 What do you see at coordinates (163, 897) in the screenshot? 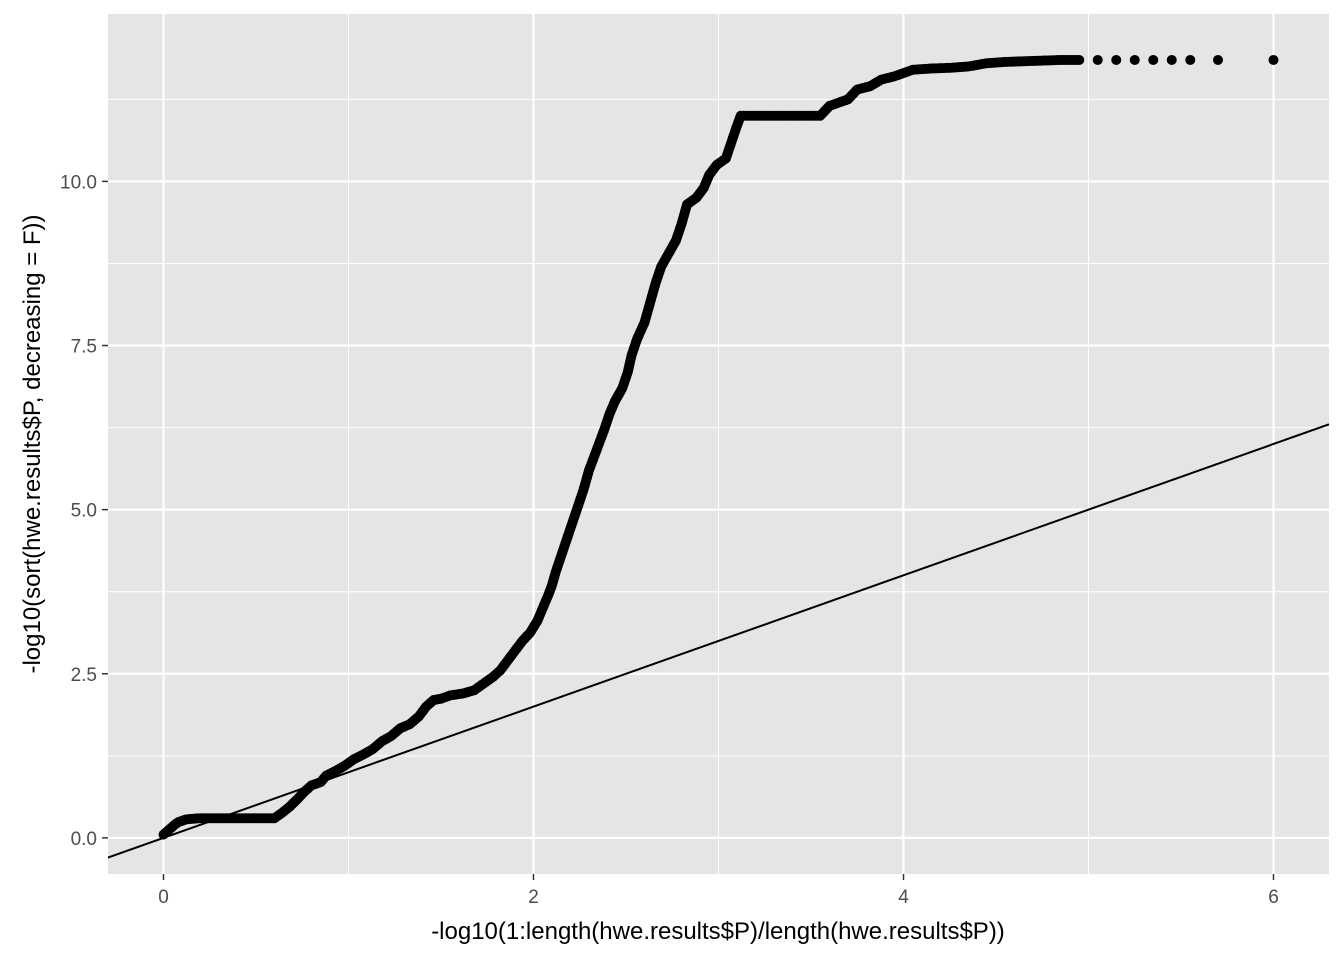
I see `x-tick-label: 0` at bounding box center [163, 897].